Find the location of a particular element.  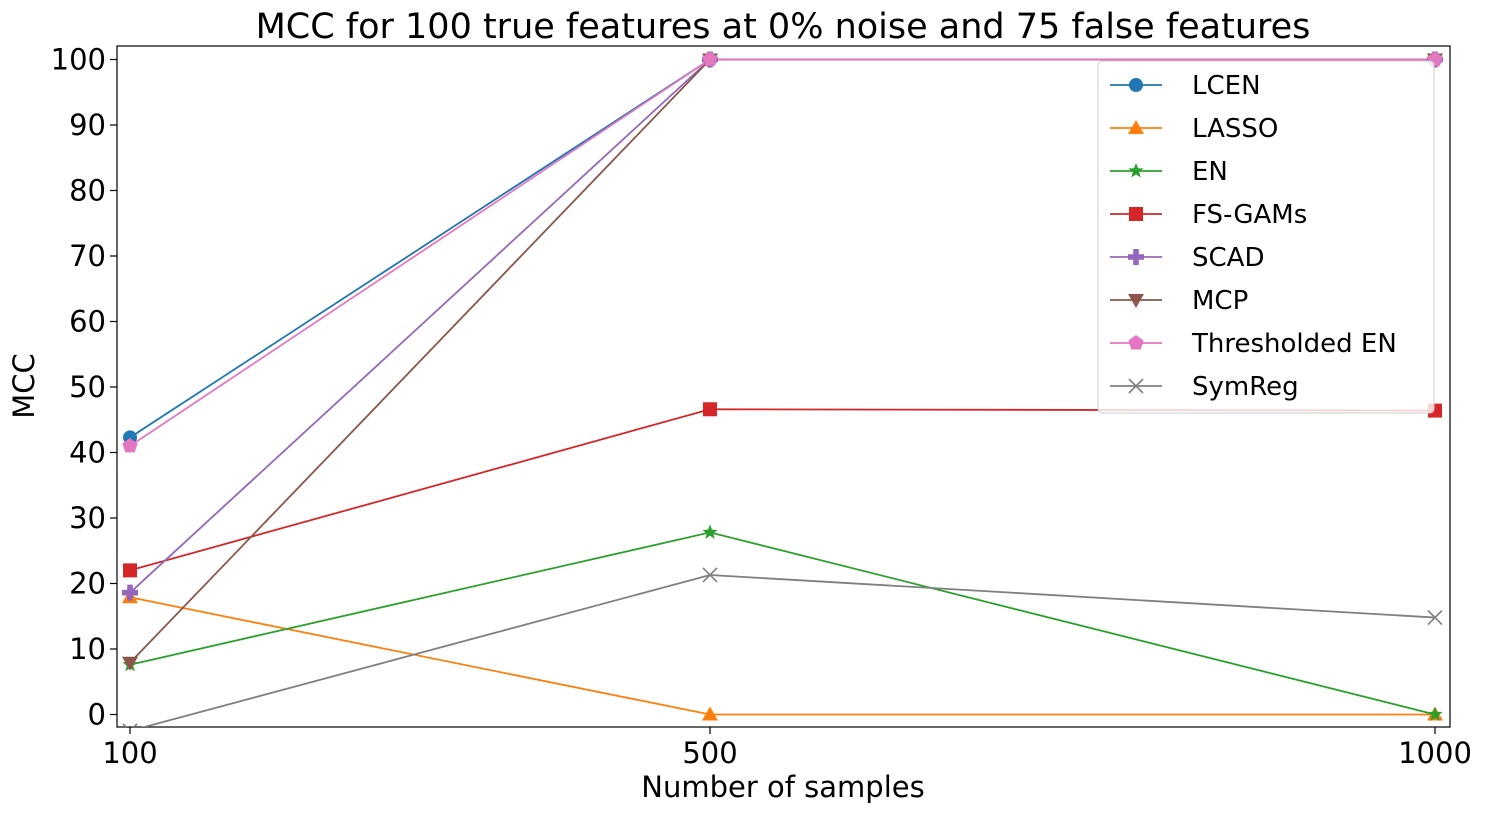

data-point-mcp is located at coordinates (130, 663).